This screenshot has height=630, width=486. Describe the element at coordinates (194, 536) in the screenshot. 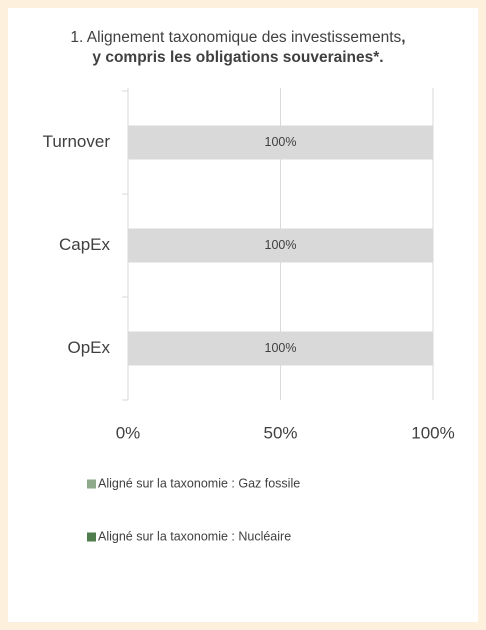

I see `legend-label: Aligné sur la taxonomie : Nucléaire` at that location.